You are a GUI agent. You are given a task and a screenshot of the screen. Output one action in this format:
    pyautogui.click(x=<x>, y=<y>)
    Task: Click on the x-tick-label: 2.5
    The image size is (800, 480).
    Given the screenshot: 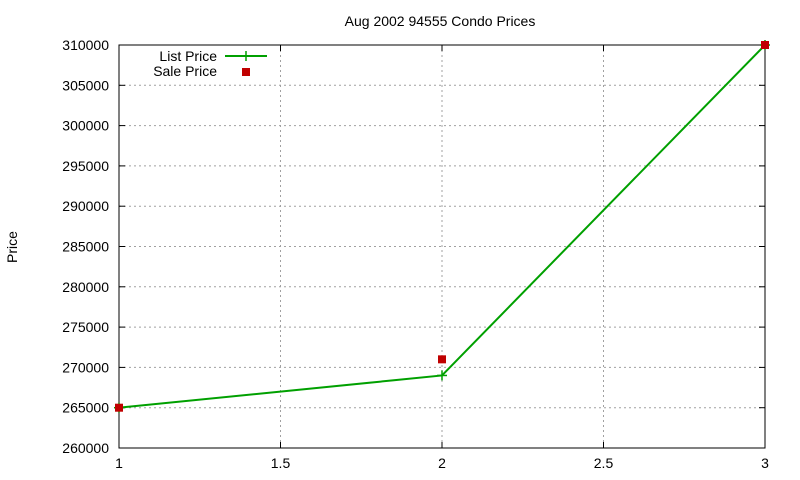 What is the action you would take?
    pyautogui.click(x=604, y=463)
    